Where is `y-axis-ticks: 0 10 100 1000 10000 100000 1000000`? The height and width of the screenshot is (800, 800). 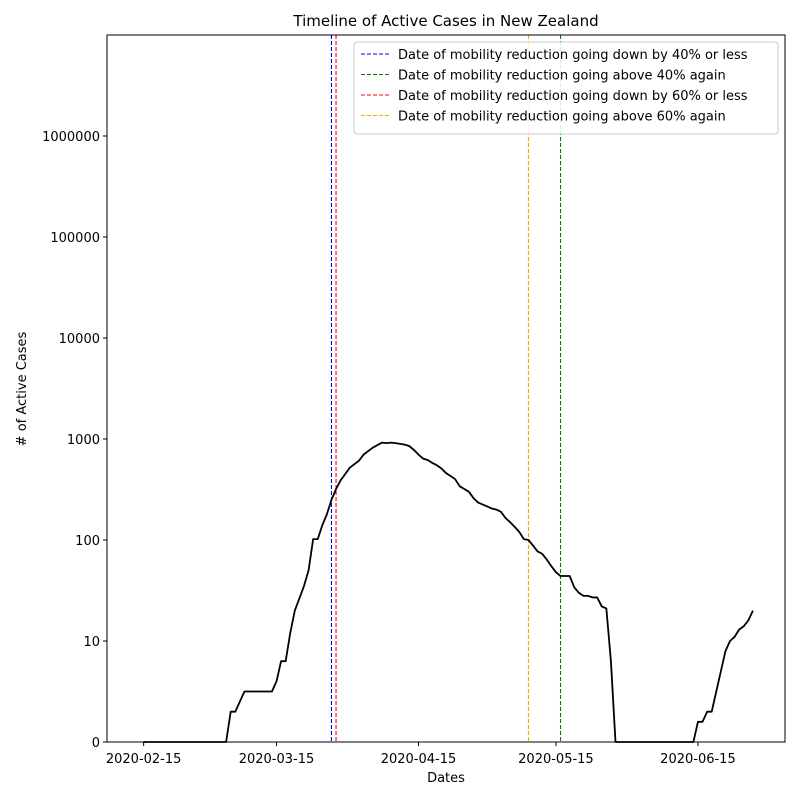
y-axis-ticks: 0 10 100 1000 10000 100000 1000000 is located at coordinates (74, 440).